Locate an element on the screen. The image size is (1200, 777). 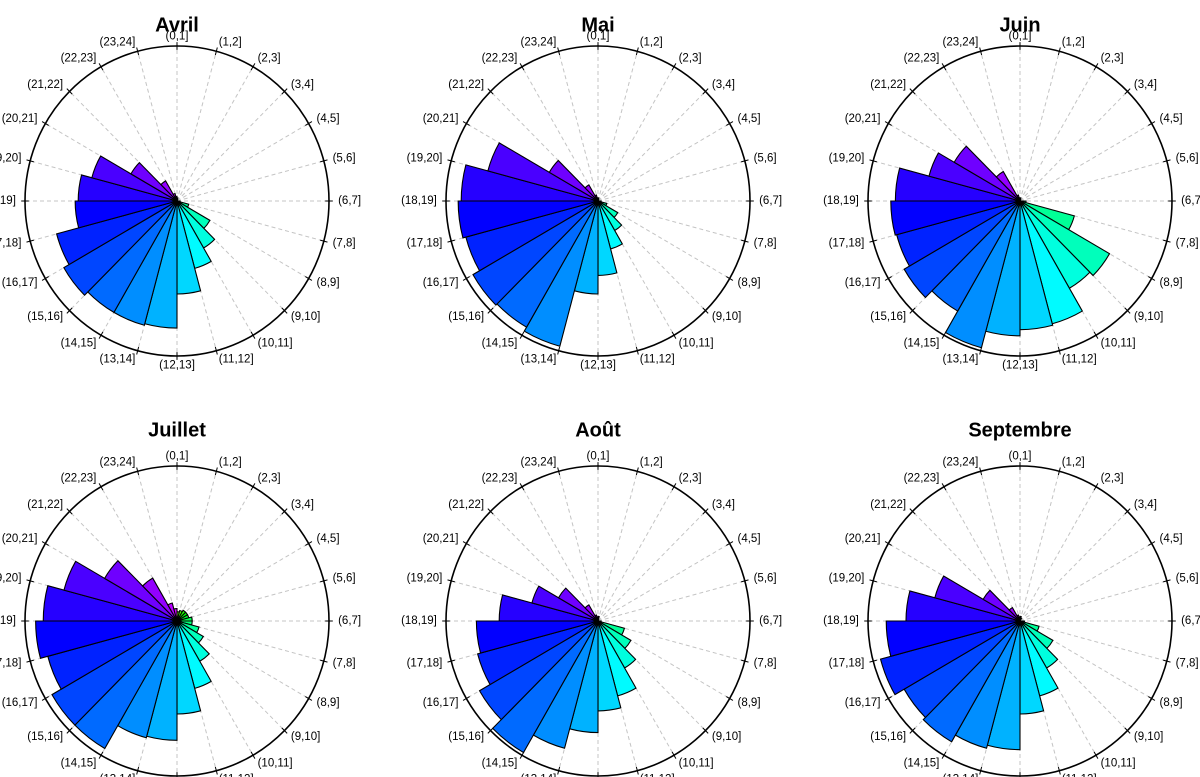
tick-label: (5,6] is located at coordinates (1187, 579).